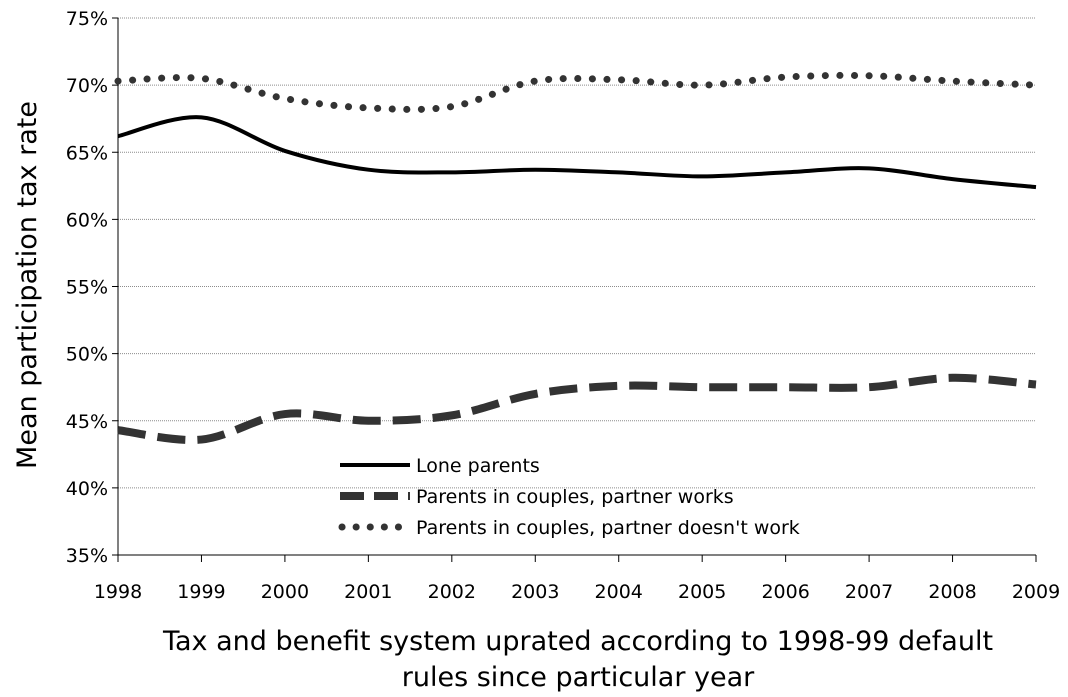  I want to click on y-tick-label: 70%, so click(87, 86).